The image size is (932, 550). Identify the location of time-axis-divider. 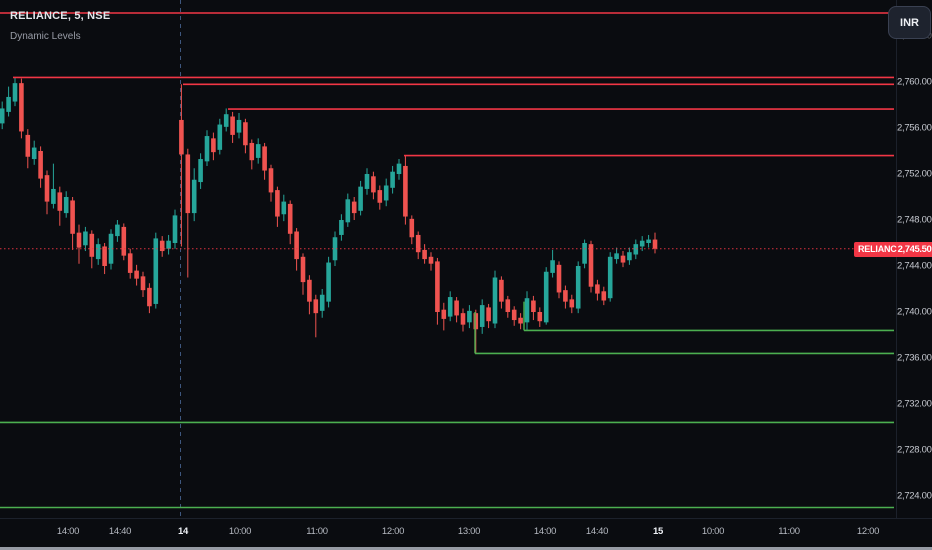
(466, 518).